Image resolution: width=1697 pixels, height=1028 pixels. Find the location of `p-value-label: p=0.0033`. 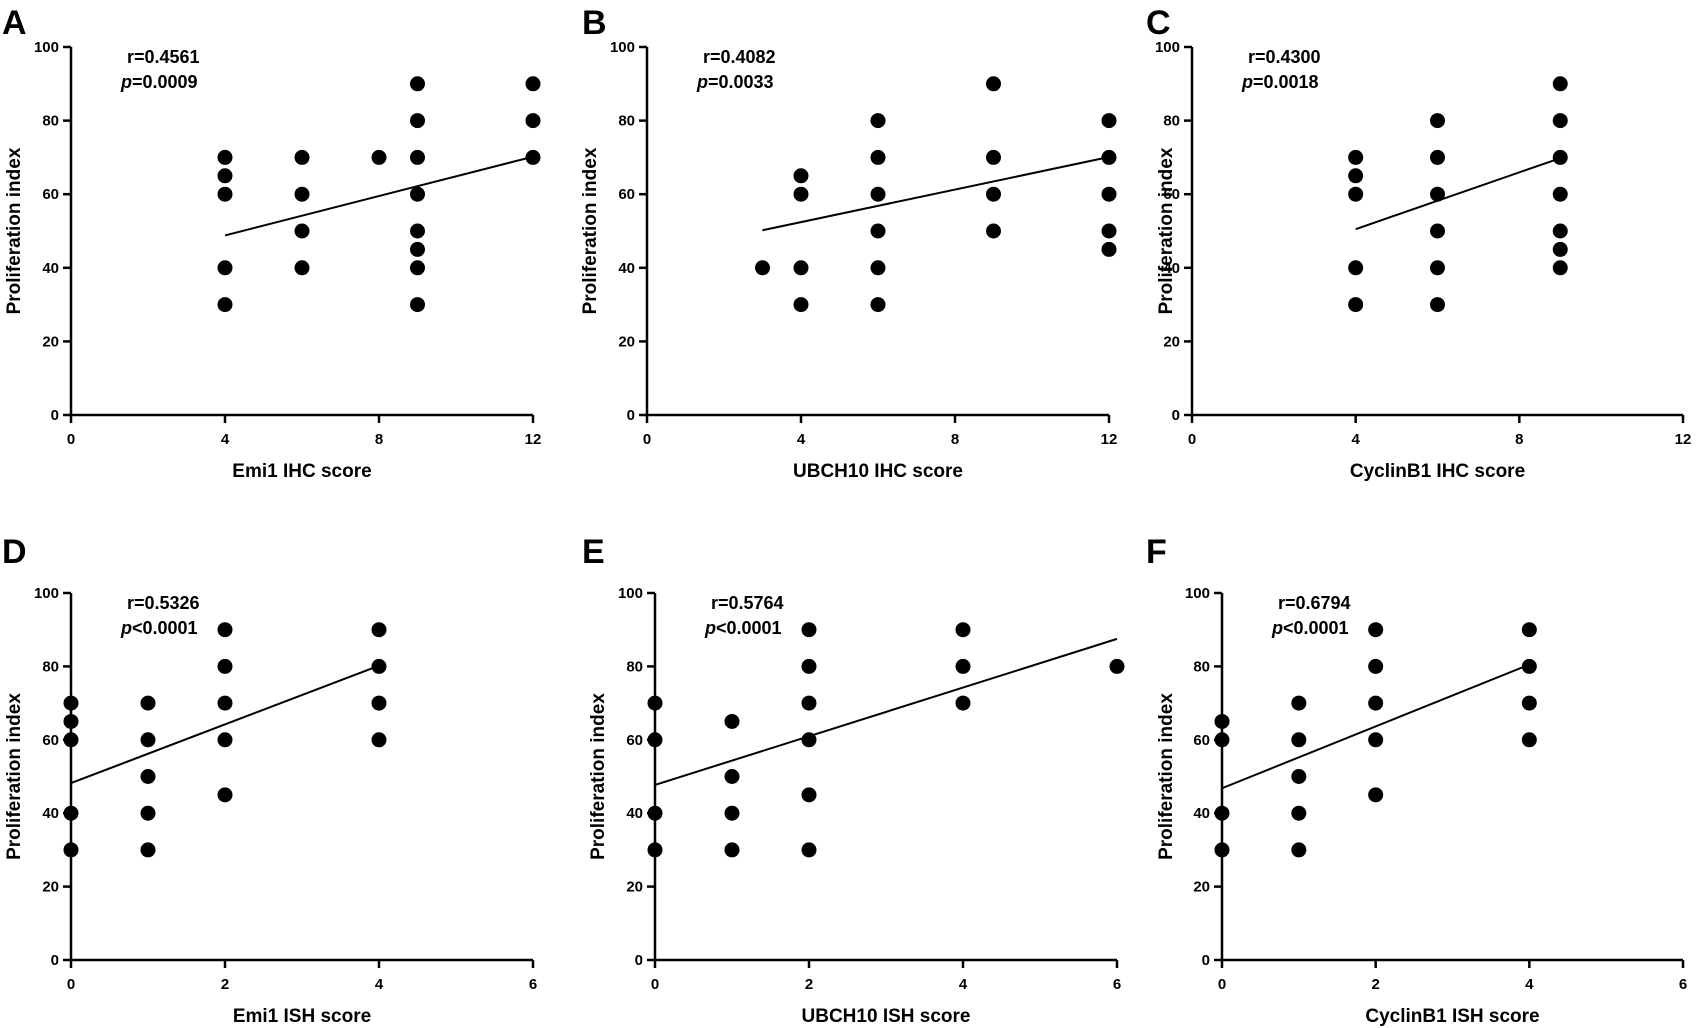

p-value-label: p=0.0033 is located at coordinates (735, 82).